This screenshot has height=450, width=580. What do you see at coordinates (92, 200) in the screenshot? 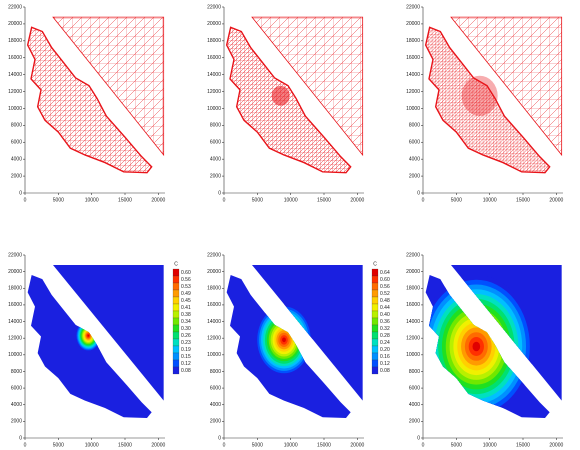
I see `x-tick-label: 10000` at bounding box center [92, 200].